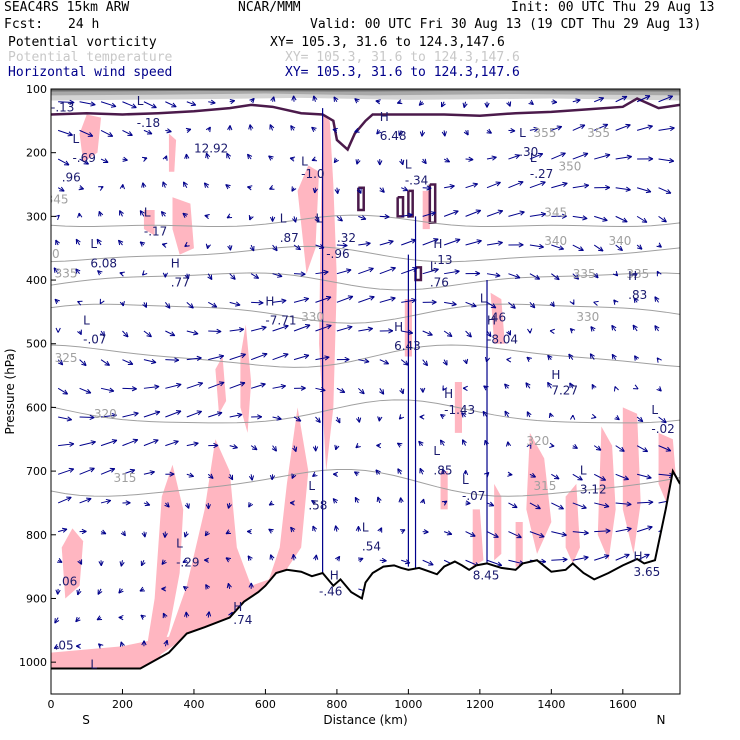 The width and height of the screenshot is (740, 740). What do you see at coordinates (638, 556) in the screenshot?
I see `pv-extremum-label: H` at bounding box center [638, 556].